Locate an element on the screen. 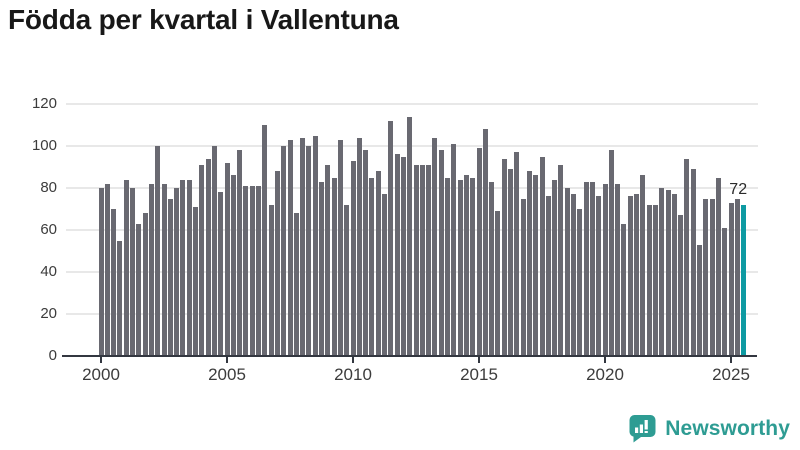  x-axis-line is located at coordinates (409, 356).